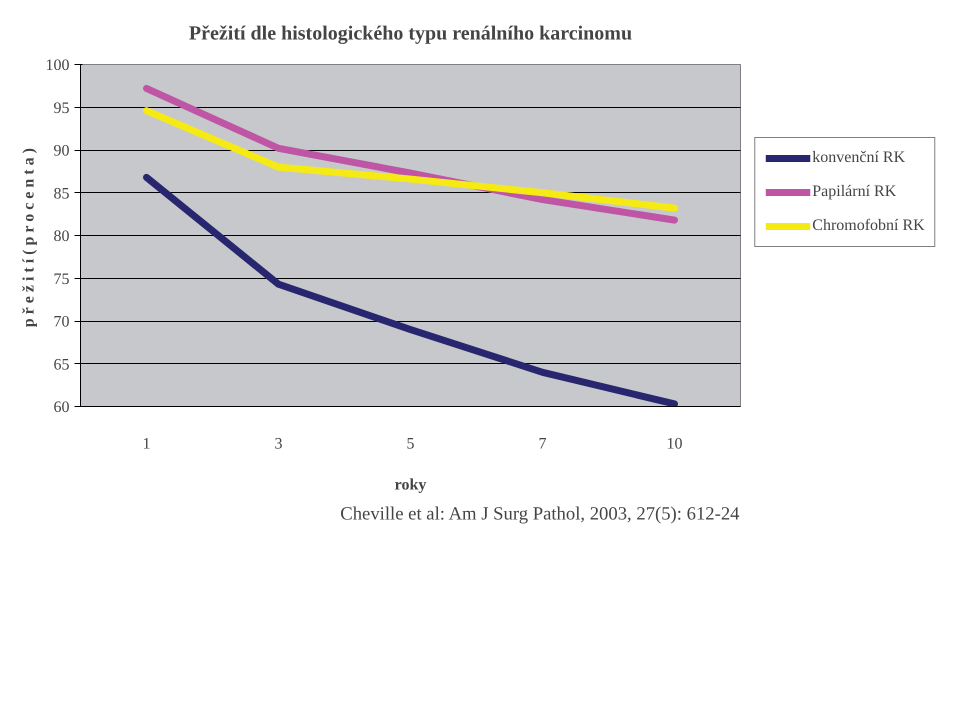  What do you see at coordinates (868, 225) in the screenshot?
I see `legend-label: Chromofobní RK` at bounding box center [868, 225].